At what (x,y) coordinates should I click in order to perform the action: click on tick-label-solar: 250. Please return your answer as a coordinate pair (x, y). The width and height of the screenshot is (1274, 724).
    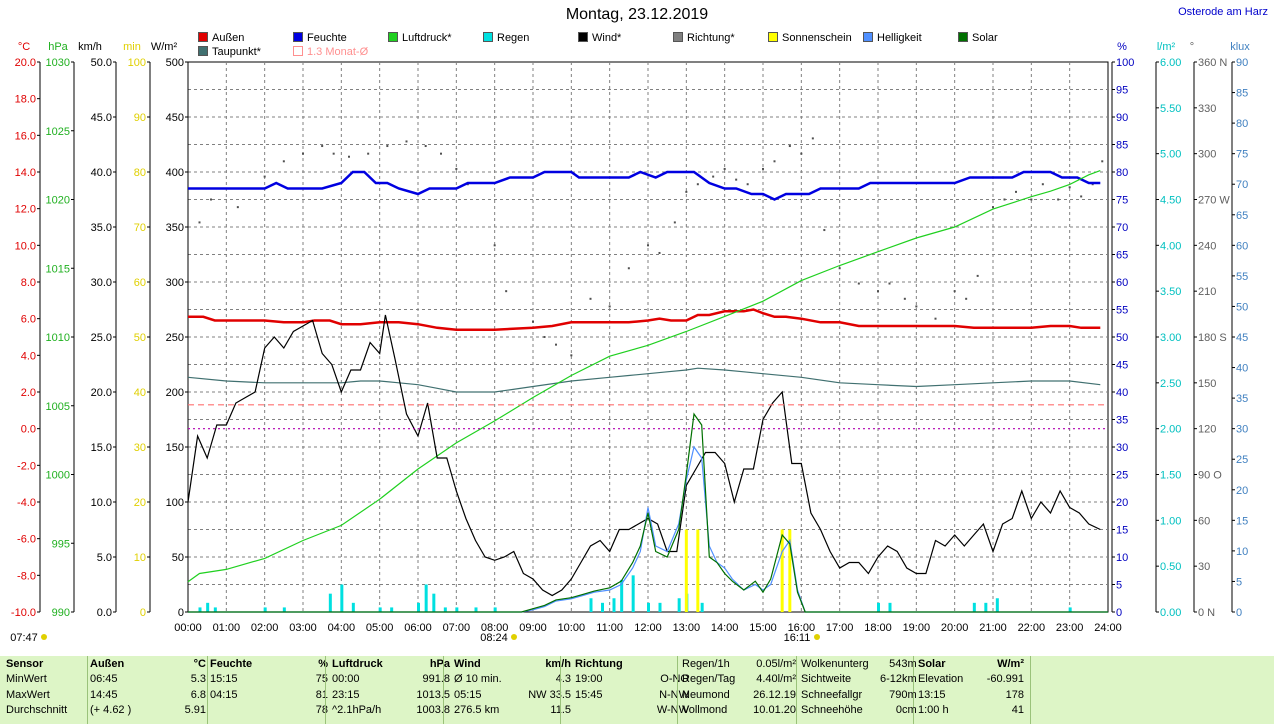
    Looking at the image, I should click on (175, 338).